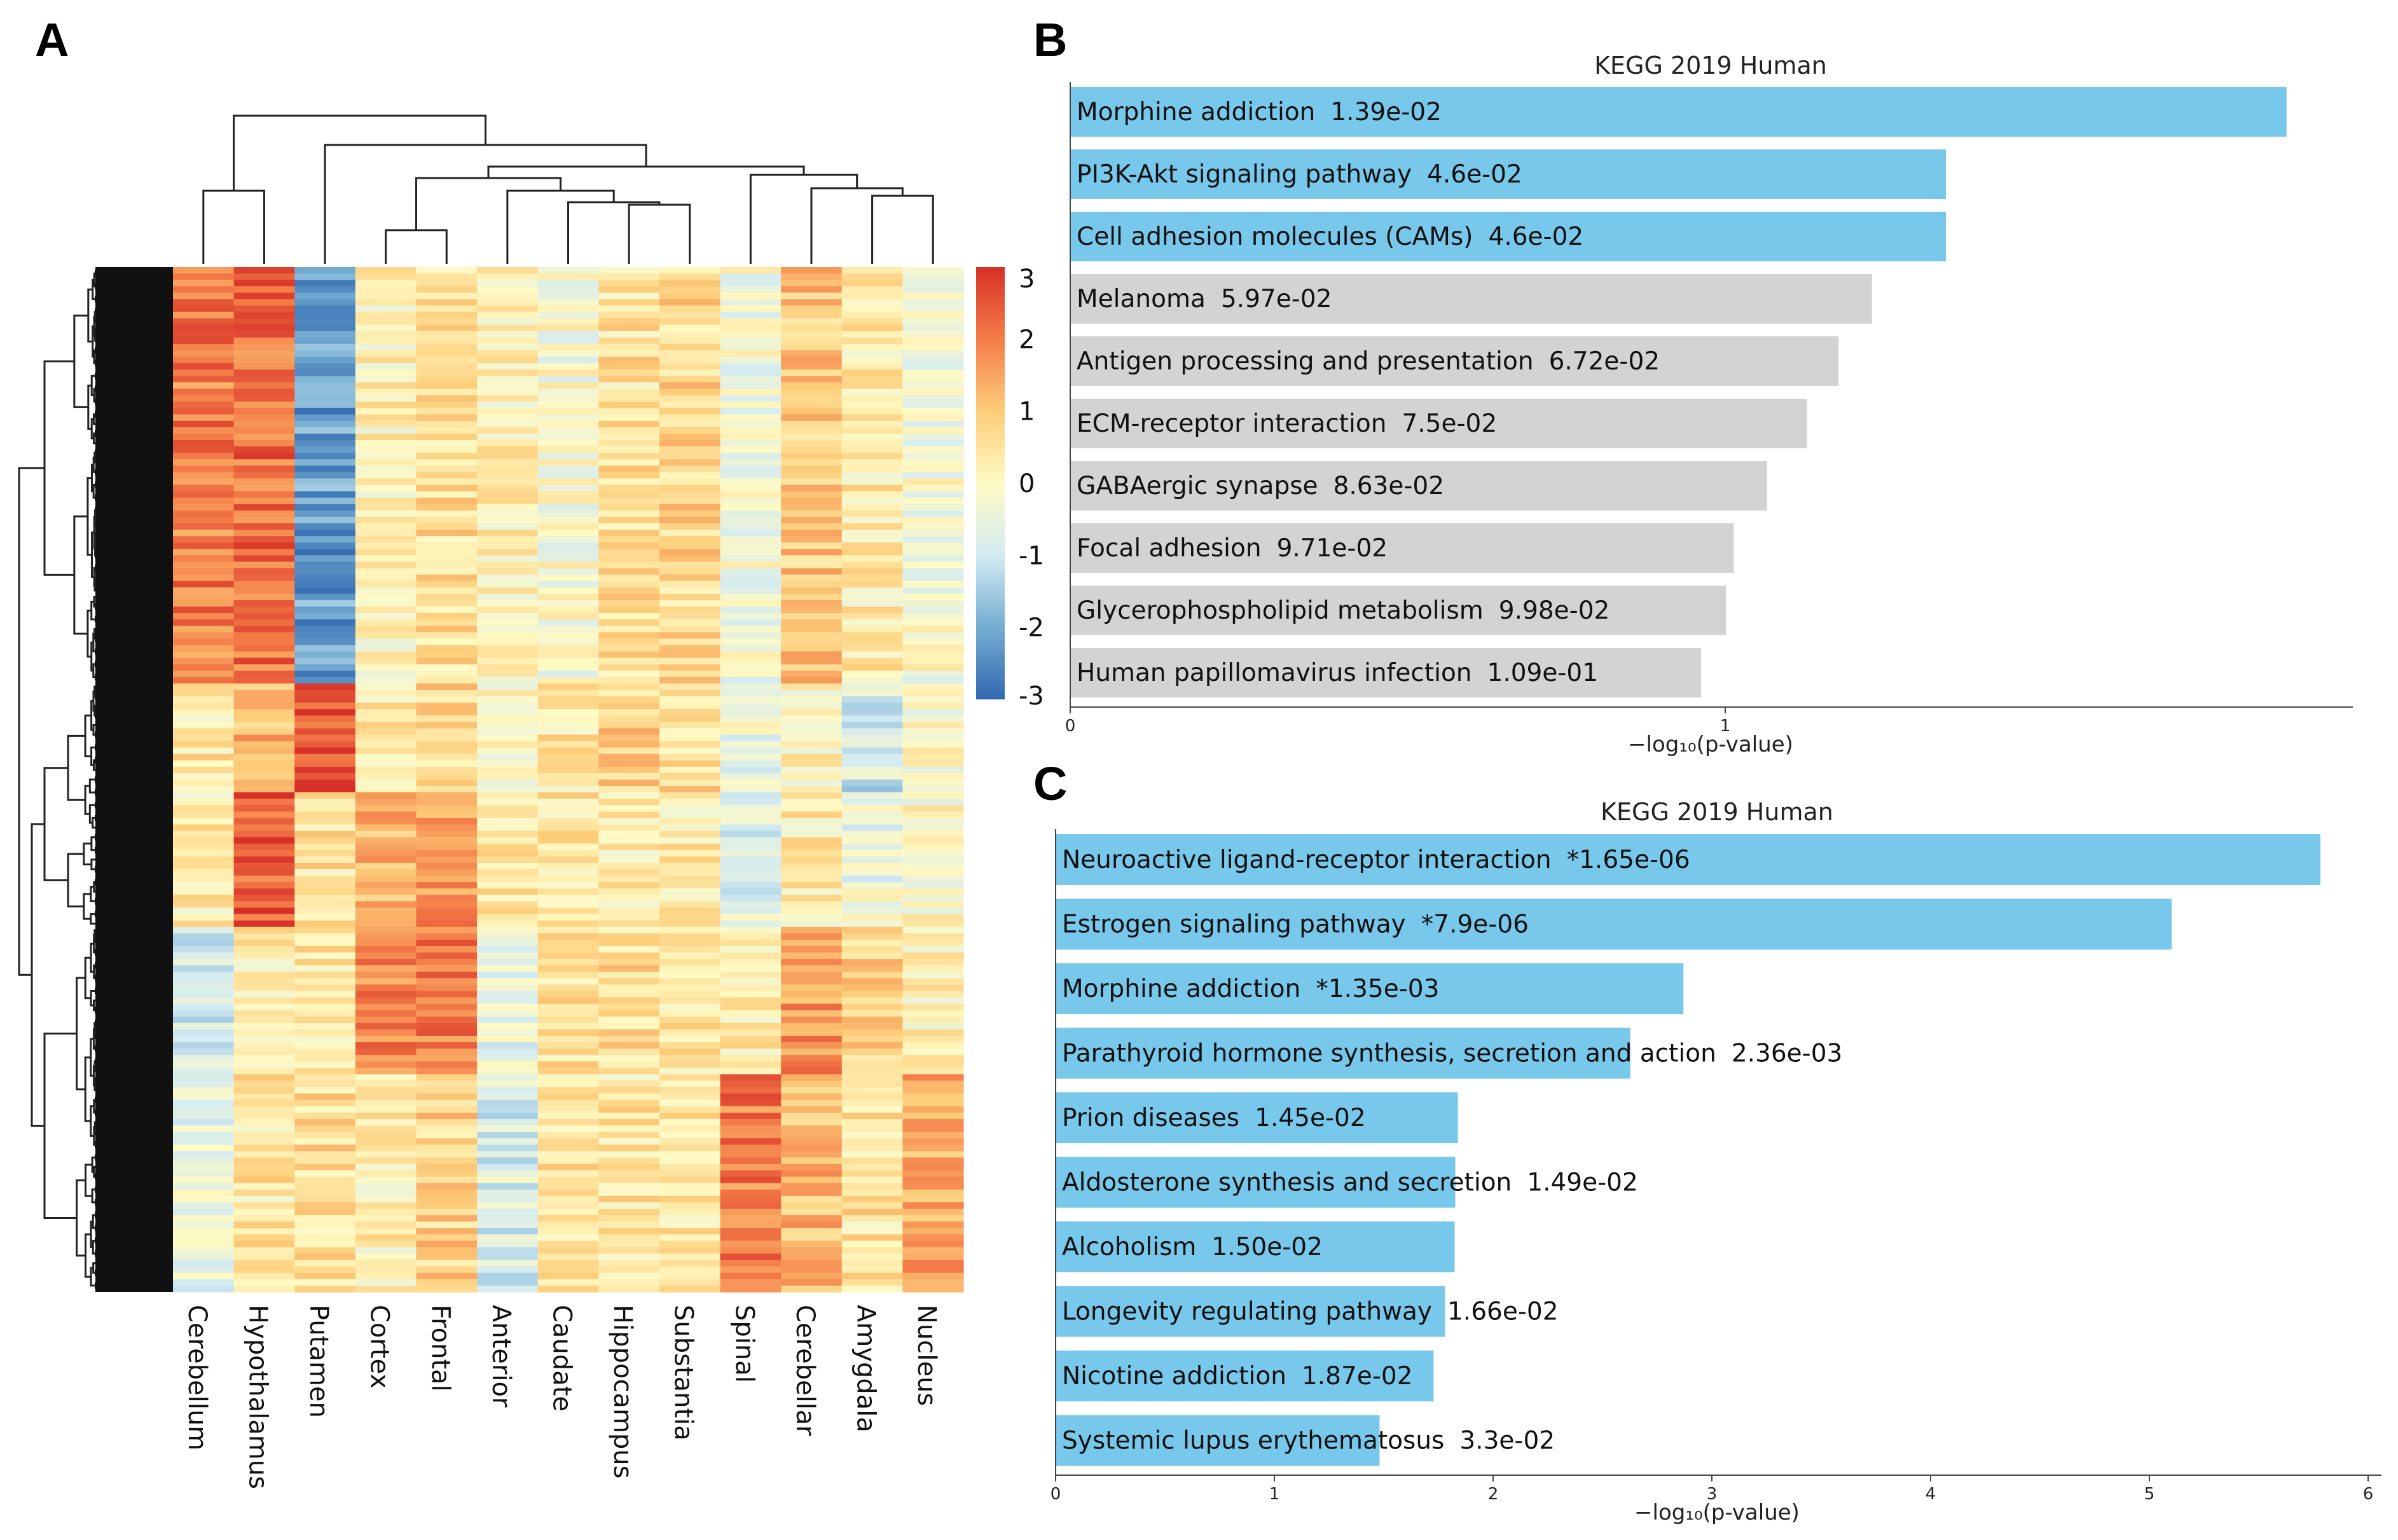  Describe the element at coordinates (1295, 925) in the screenshot. I see `bar-label: Estrogen signaling pathway *7.9e-06` at that location.